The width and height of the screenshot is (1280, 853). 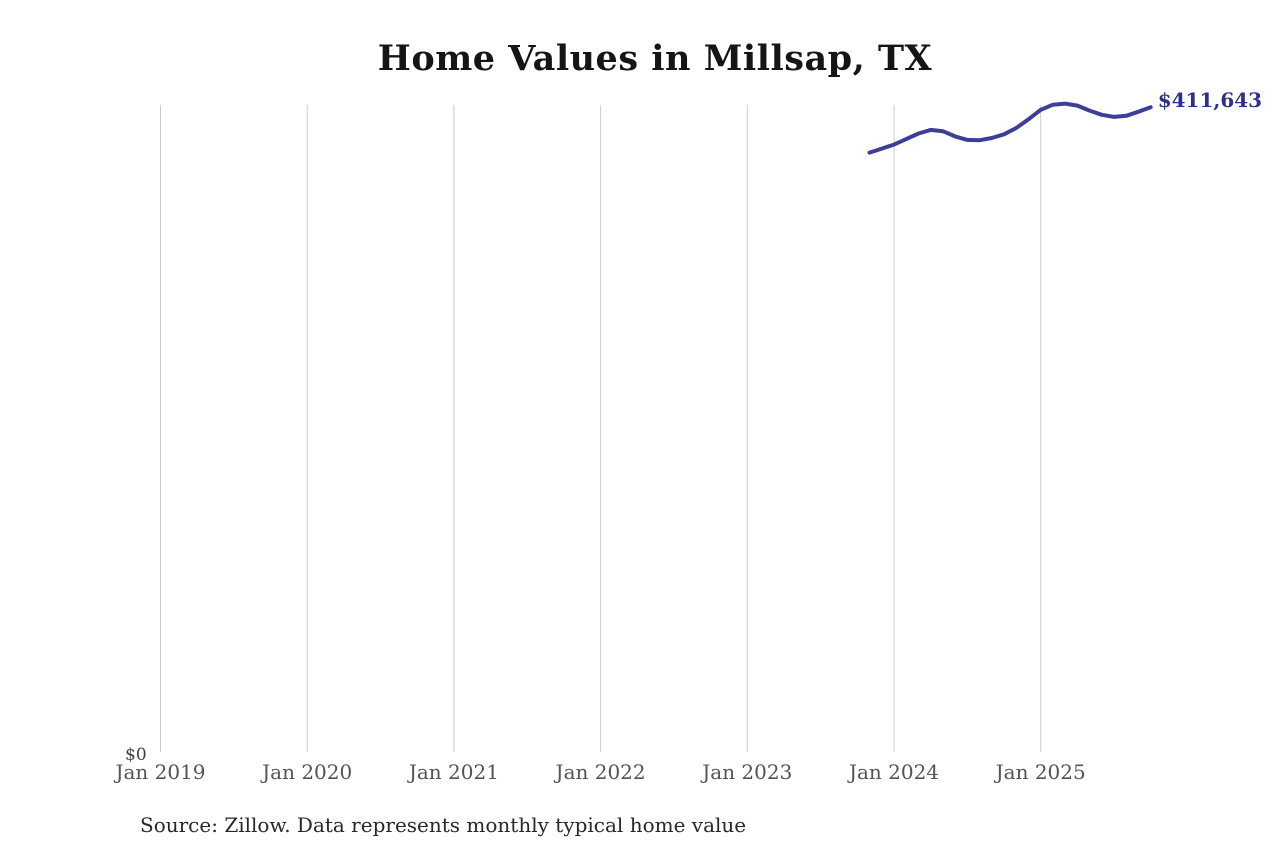 I want to click on x-tick-label: Jan 2019, so click(x=160, y=772).